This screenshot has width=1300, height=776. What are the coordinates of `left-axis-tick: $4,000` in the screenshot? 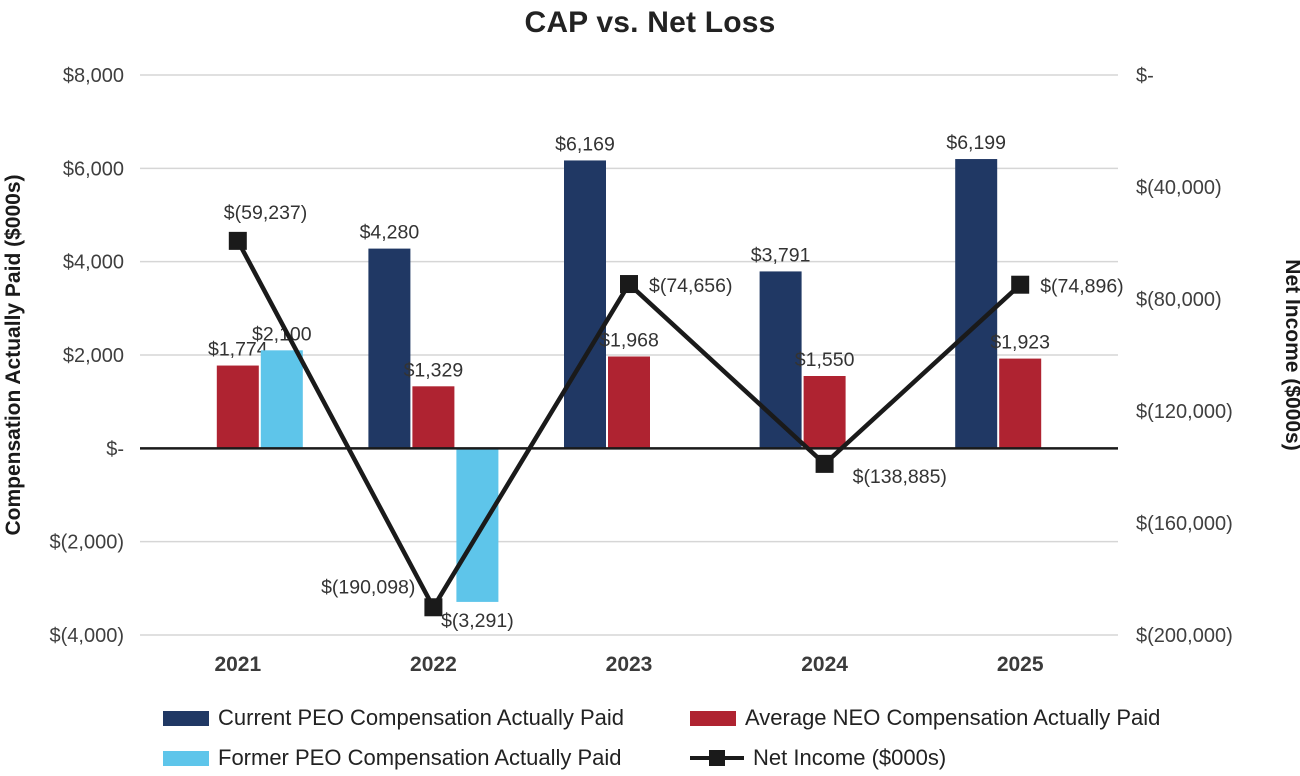 It's located at (93, 263).